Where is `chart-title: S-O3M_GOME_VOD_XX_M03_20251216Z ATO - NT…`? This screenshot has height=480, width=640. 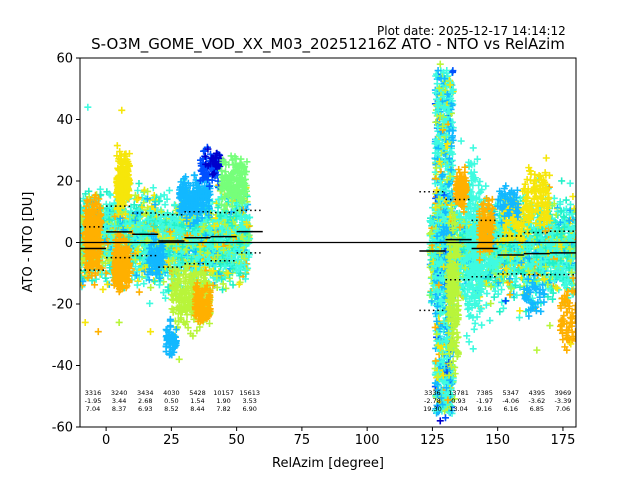 chart-title: S-O3M_GOME_VOD_XX_M03_20251216Z ATO - NT… is located at coordinates (328, 44).